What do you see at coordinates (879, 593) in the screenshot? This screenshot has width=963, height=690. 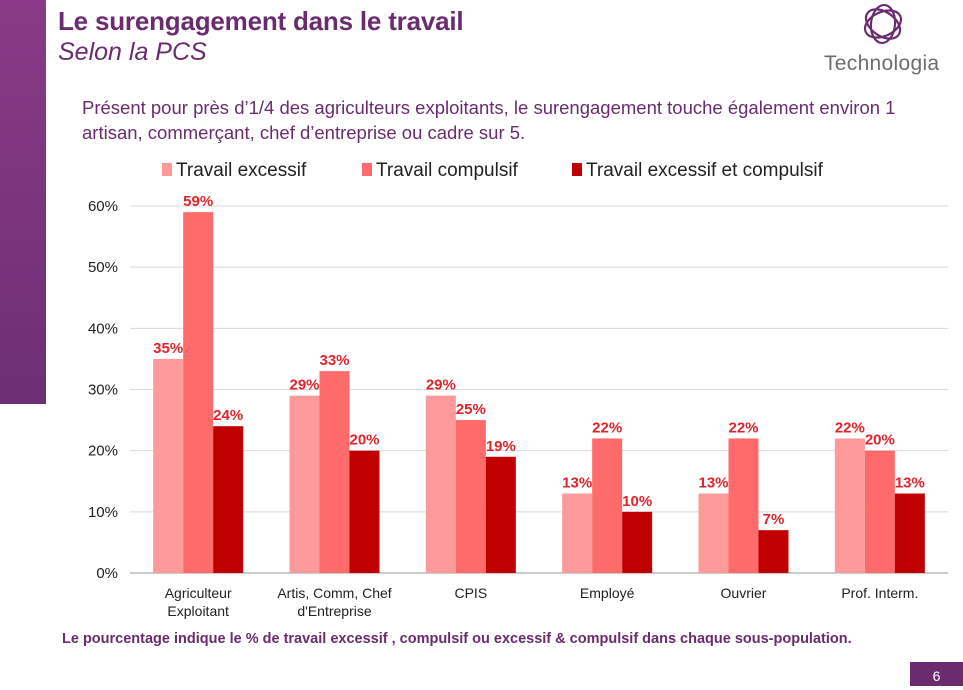 I see `category-label: Prof. Interm.` at bounding box center [879, 593].